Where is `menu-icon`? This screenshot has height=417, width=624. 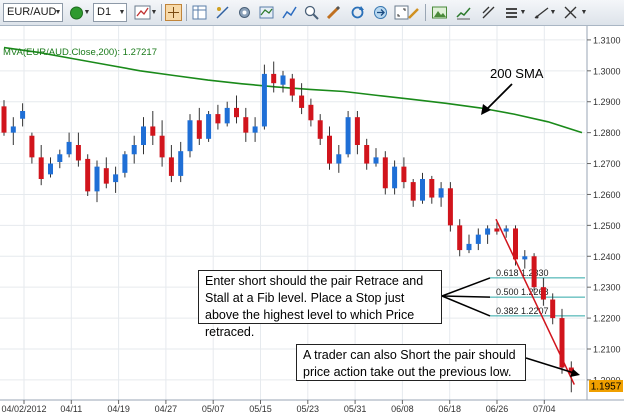 menu-icon is located at coordinates (511, 12).